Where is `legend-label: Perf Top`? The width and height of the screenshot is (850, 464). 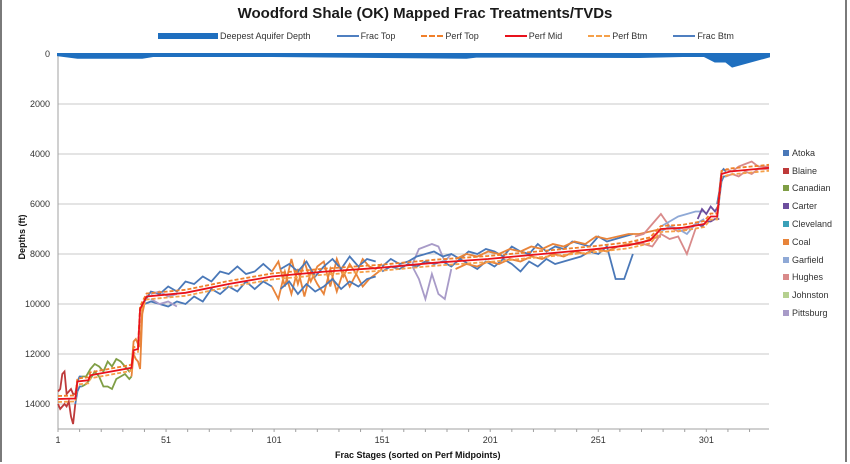 legend-label: Perf Top is located at coordinates (462, 36).